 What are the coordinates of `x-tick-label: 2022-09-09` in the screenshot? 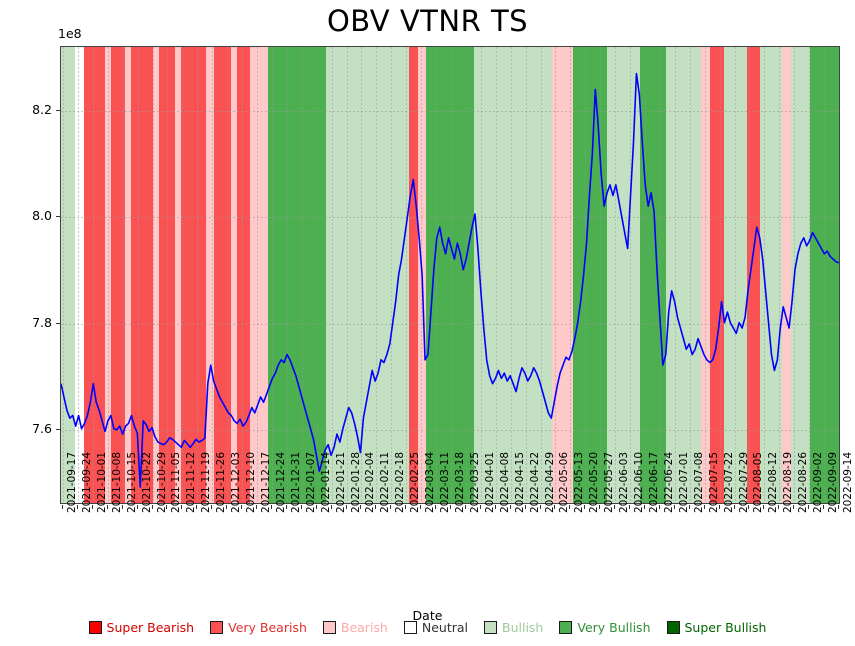 It's located at (833, 482).